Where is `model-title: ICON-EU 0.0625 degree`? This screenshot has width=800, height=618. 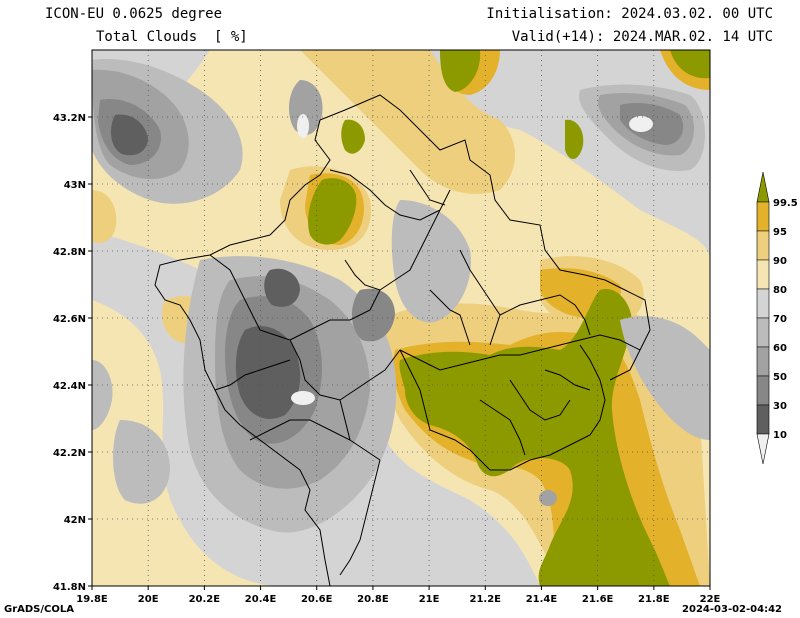 model-title: ICON-EU 0.0625 degree is located at coordinates (134, 14).